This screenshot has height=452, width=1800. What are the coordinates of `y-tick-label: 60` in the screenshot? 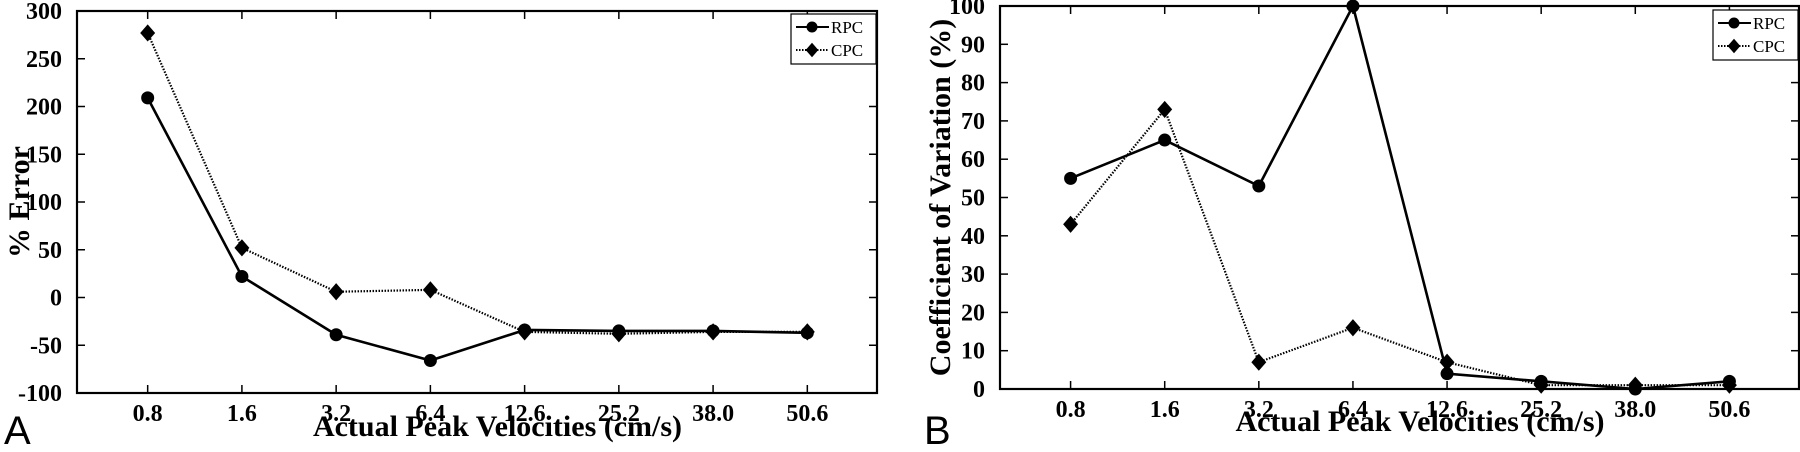 It's located at (973, 160).